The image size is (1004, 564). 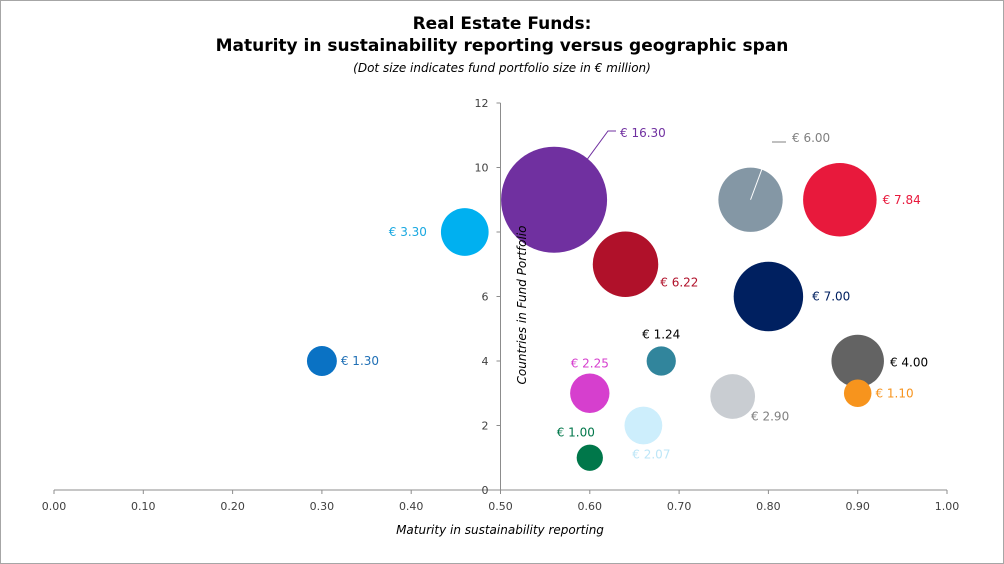 What do you see at coordinates (679, 506) in the screenshot?
I see `x-tick-label: 0.70` at bounding box center [679, 506].